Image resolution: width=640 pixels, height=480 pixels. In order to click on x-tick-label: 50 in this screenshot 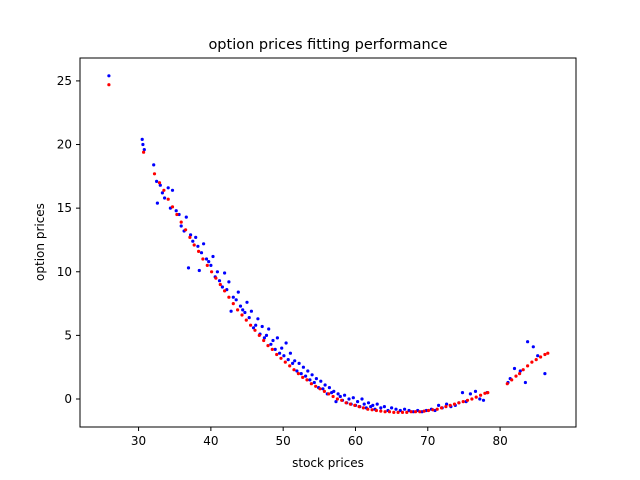, I will do `click(283, 441)`.